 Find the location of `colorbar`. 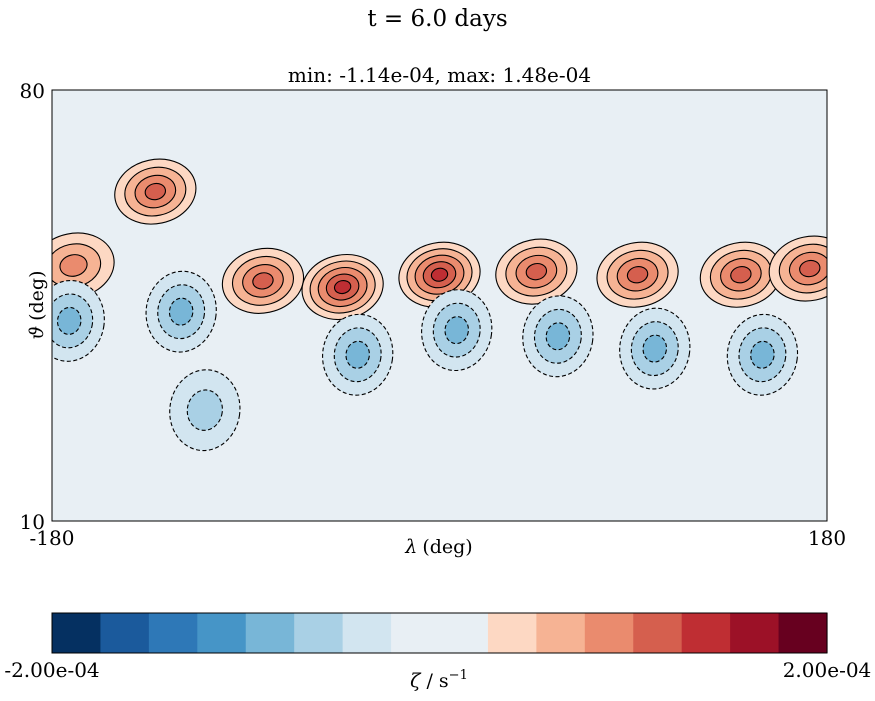

colorbar is located at coordinates (440, 633).